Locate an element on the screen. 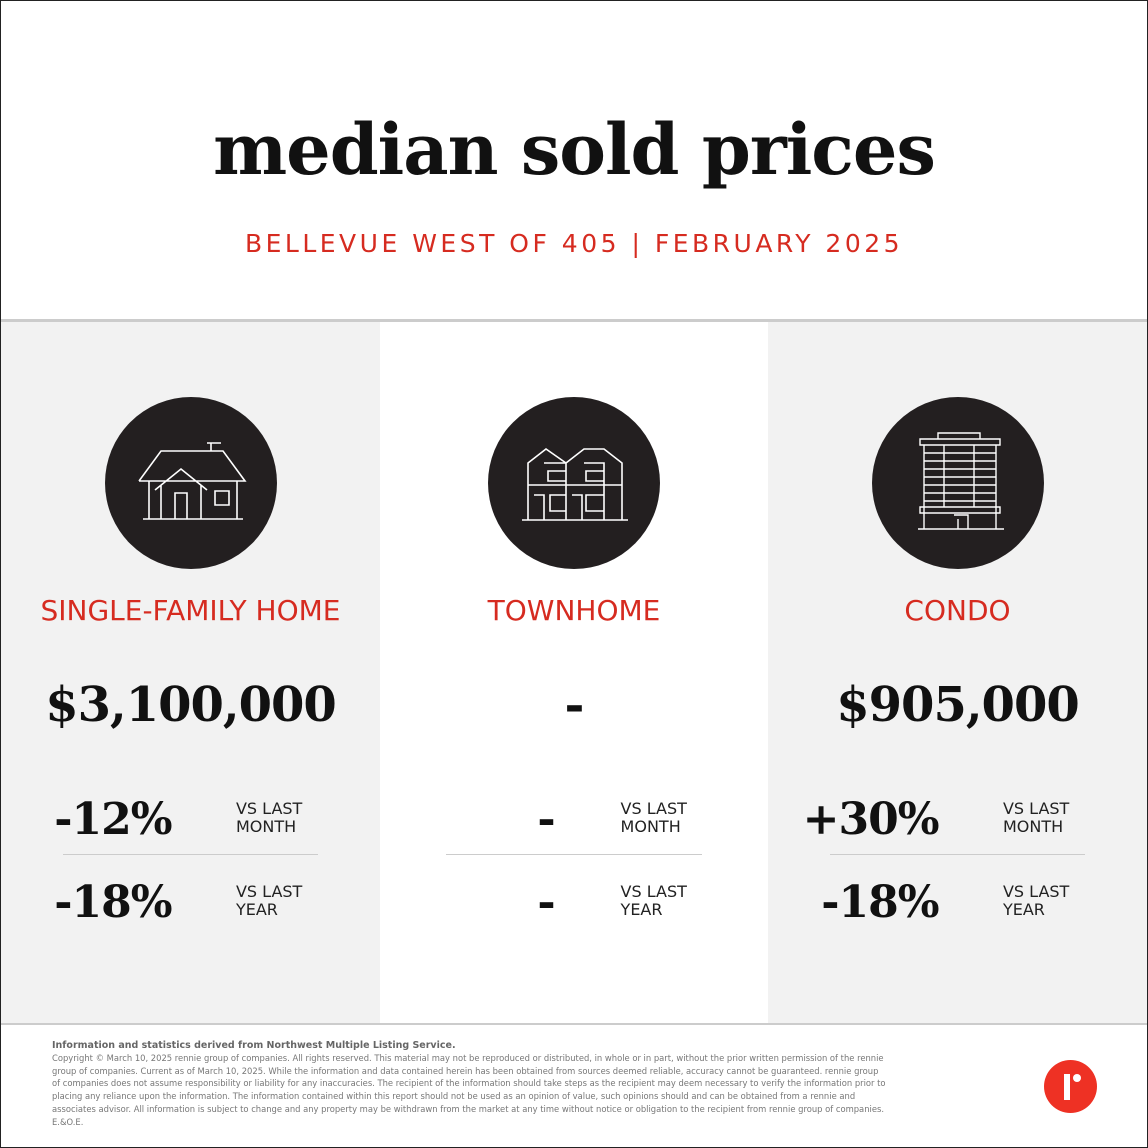 Image resolution: width=1148 pixels, height=1148 pixels. median-price: $3,100,000 is located at coordinates (191, 705).